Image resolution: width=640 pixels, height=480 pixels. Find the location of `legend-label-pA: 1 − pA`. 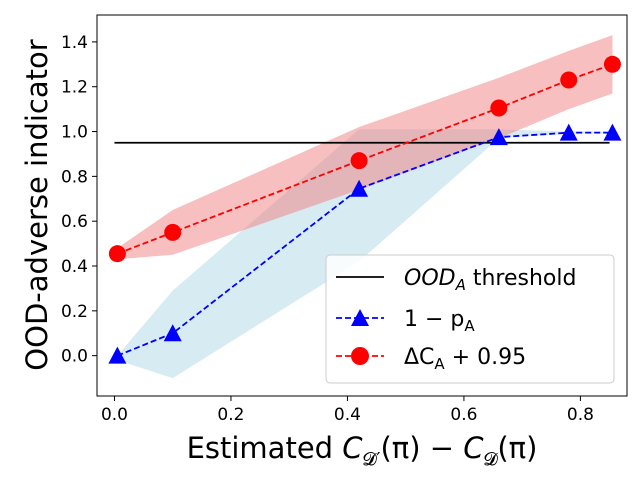

legend-label-pA: 1 − pA is located at coordinates (439, 321).